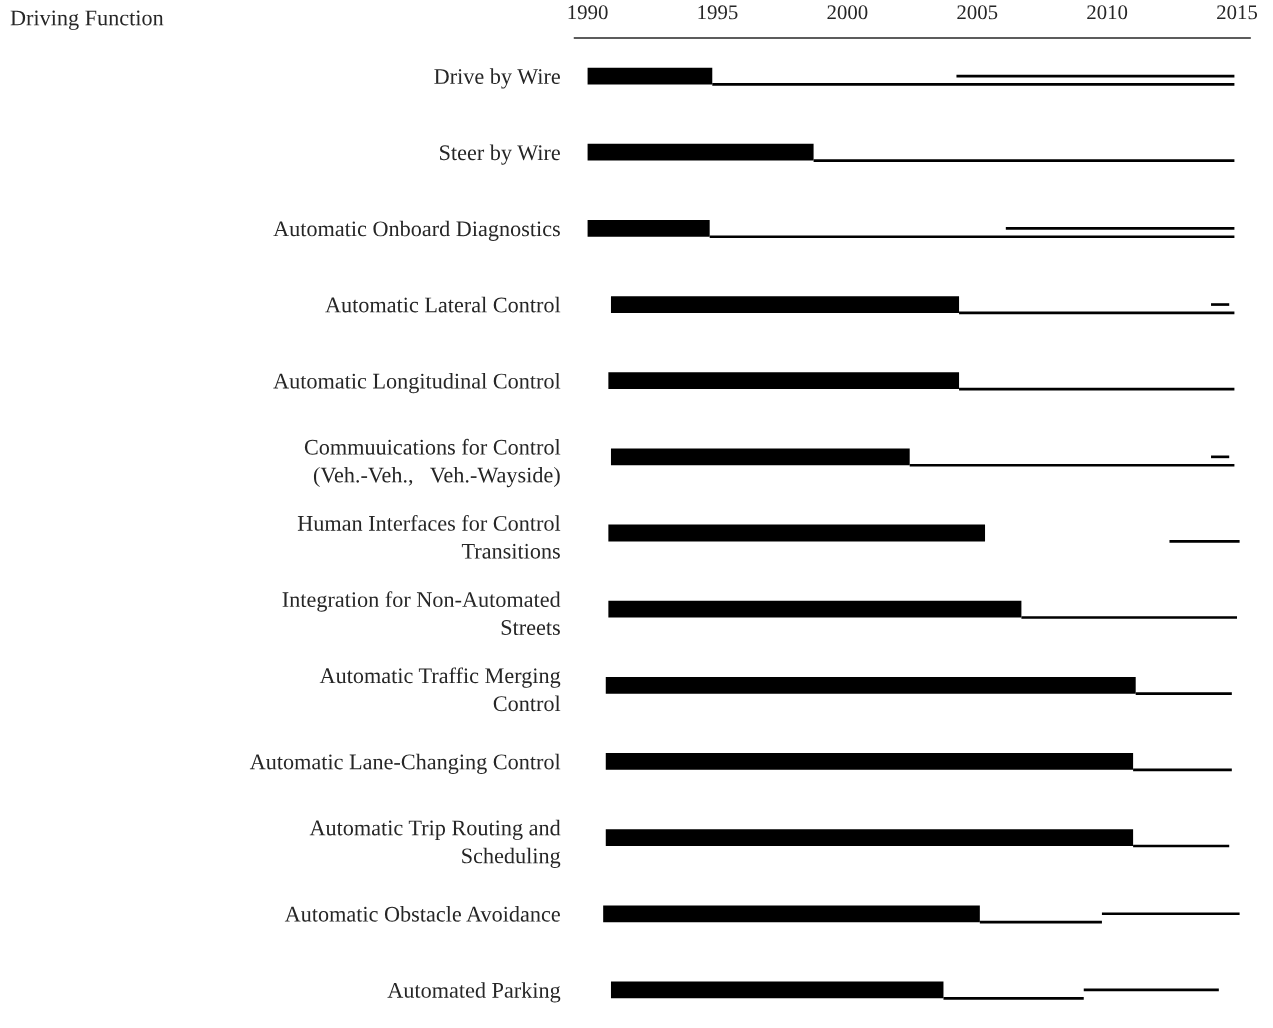 Image resolution: width=1273 pixels, height=1028 pixels. Describe the element at coordinates (416, 230) in the screenshot. I see `y-tick-label: Automatic Onboard Diagnostics` at that location.